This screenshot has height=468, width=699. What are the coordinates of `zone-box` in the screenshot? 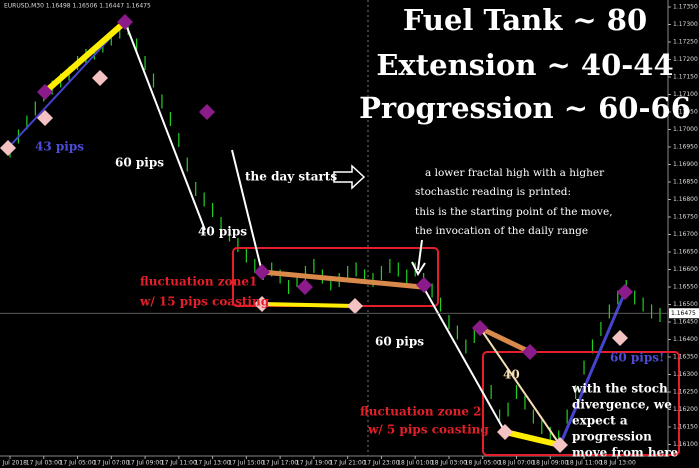 It's located at (581, 403).